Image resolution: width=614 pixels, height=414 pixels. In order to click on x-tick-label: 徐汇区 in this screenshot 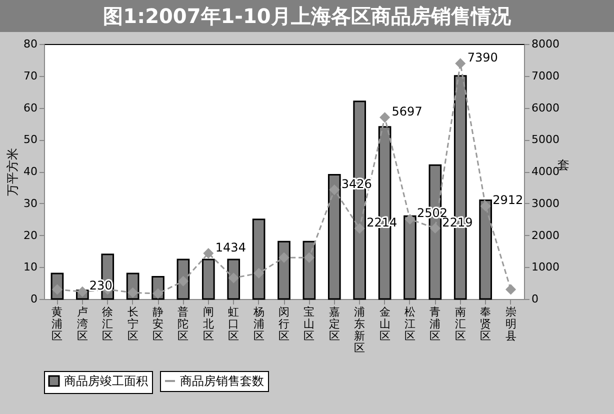, I will do `click(108, 324)`.